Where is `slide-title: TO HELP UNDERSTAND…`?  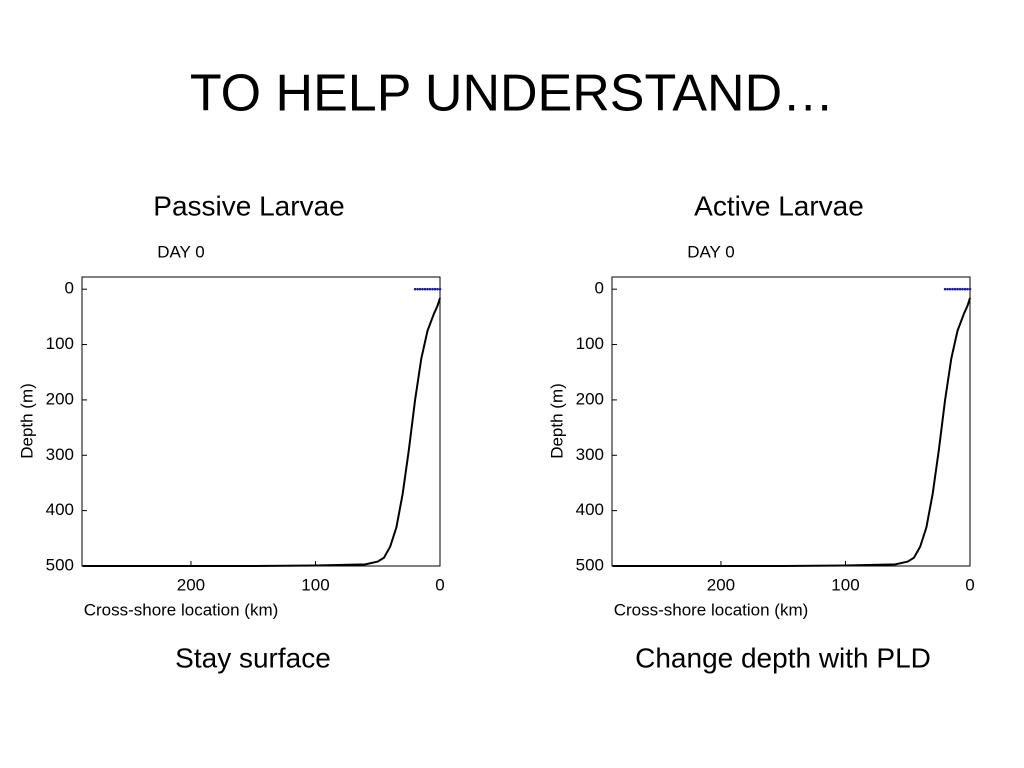
slide-title: TO HELP UNDERSTAND… is located at coordinates (512, 94).